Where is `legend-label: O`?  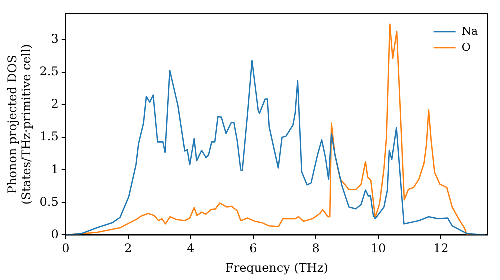
legend-label: O is located at coordinates (466, 47).